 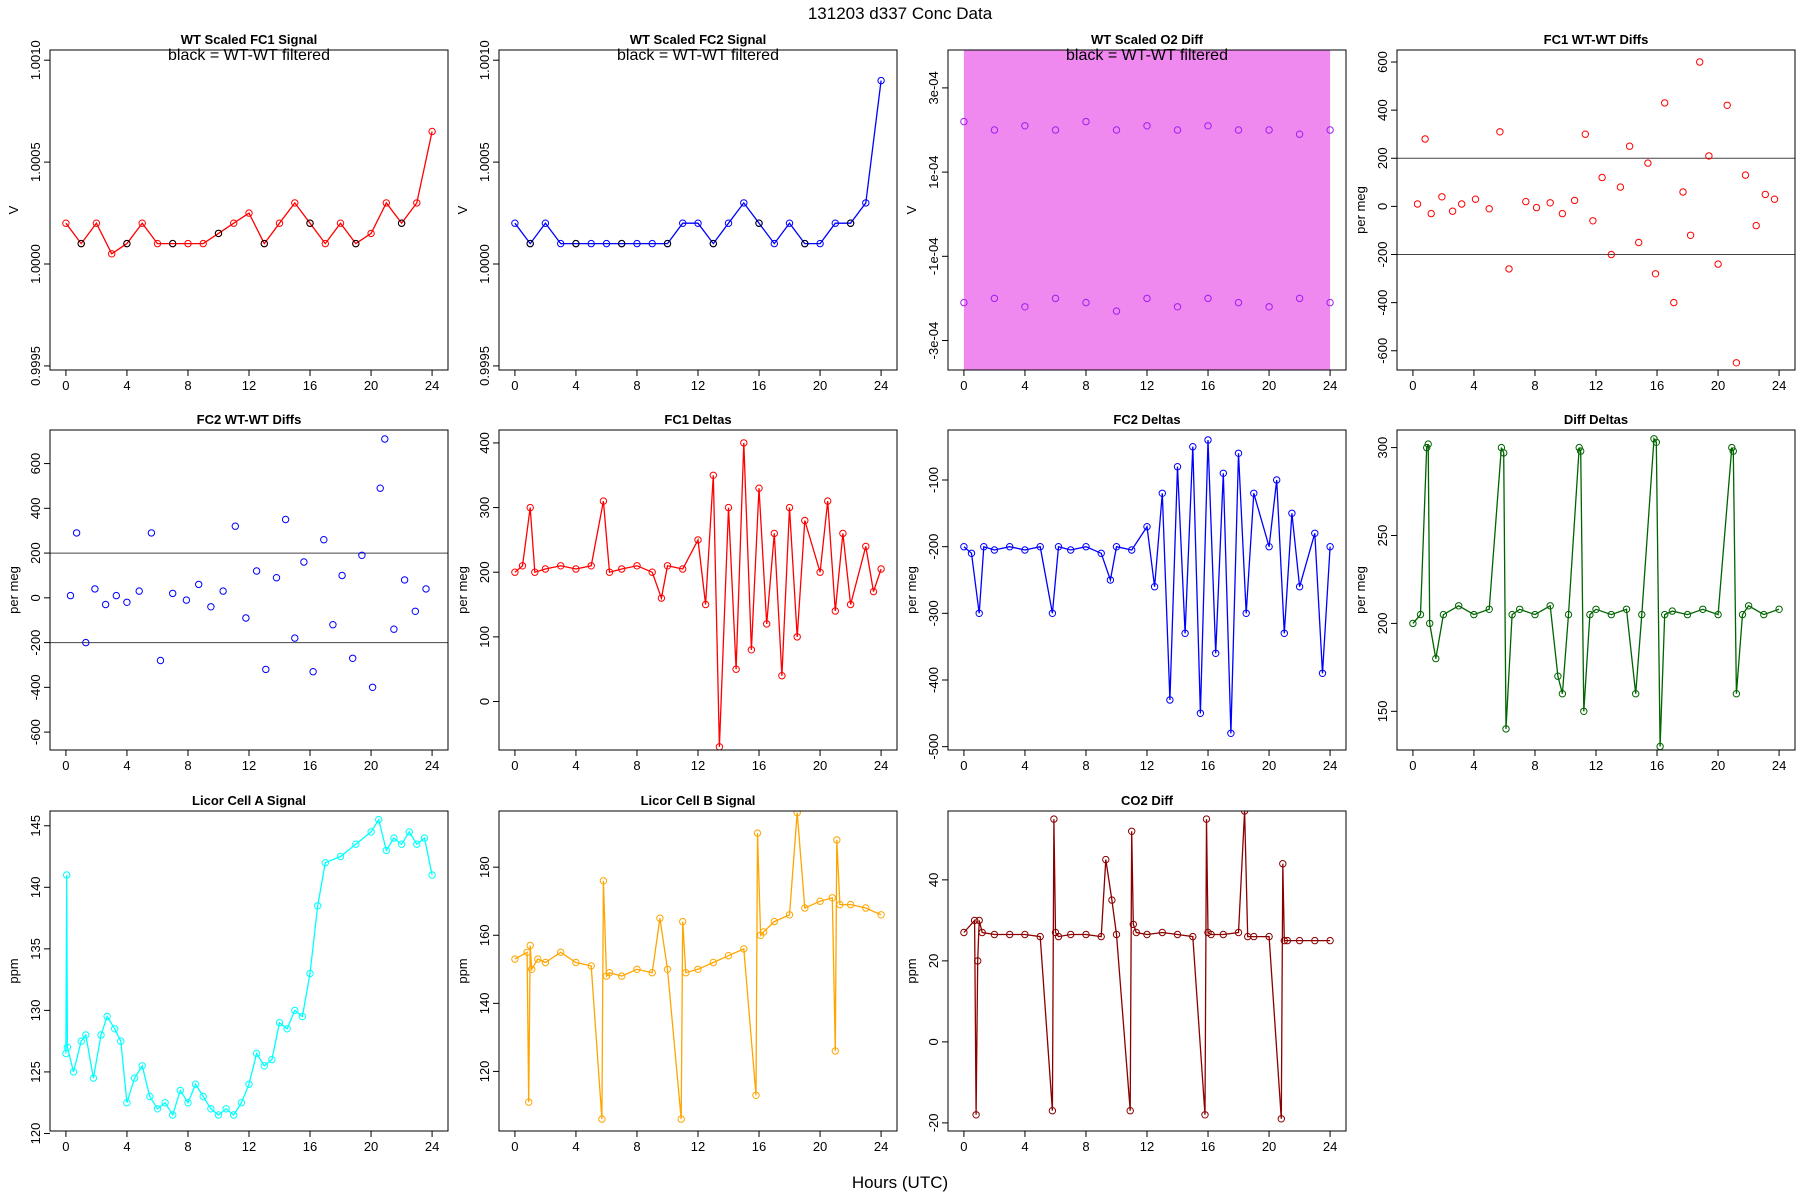 What do you see at coordinates (35, 162) in the screenshot?
I see `y-tick-label: 1.0005` at bounding box center [35, 162].